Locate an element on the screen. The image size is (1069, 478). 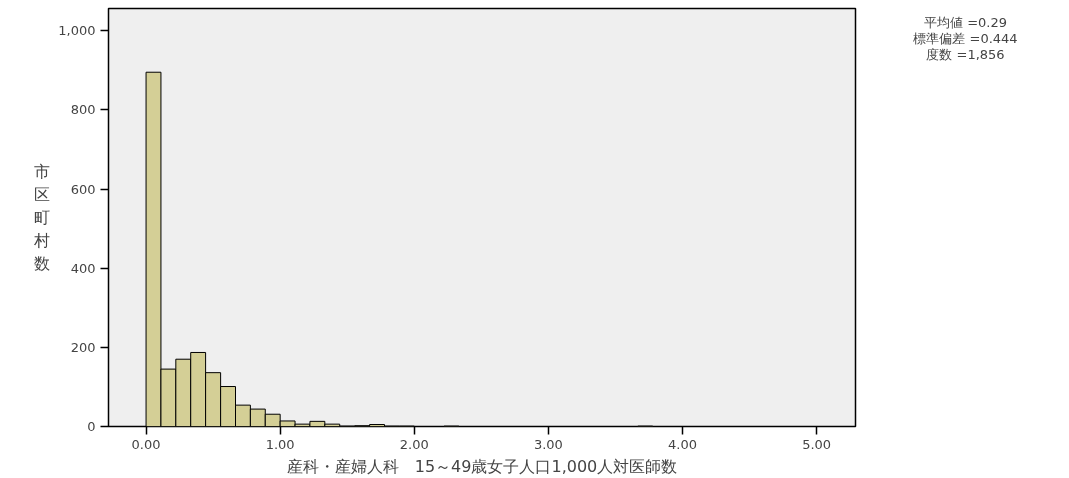
y-tick-label: 400 is located at coordinates (83, 268).